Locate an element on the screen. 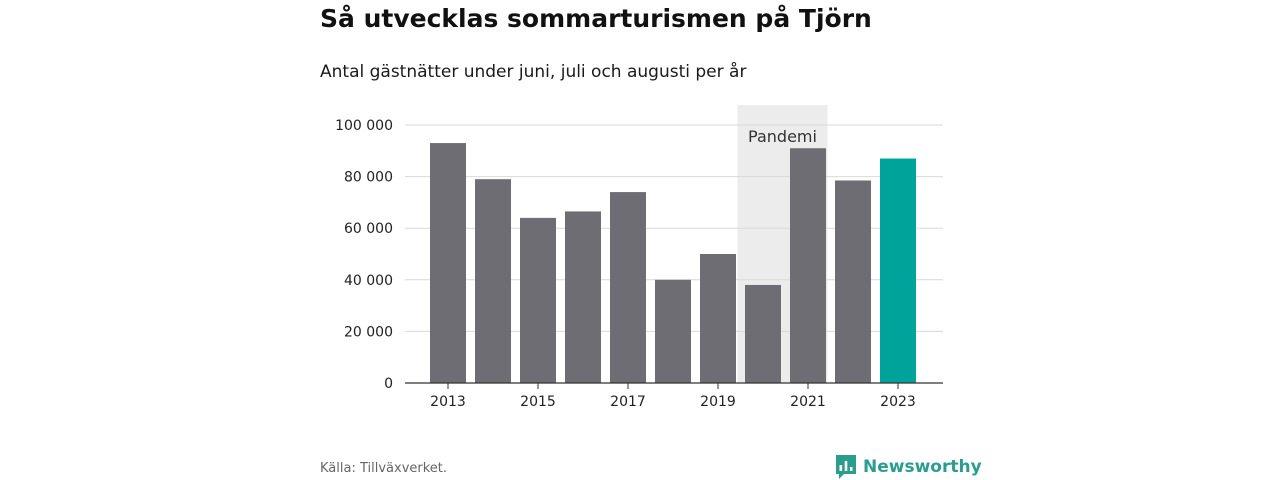  bar-2023 is located at coordinates (898, 270).